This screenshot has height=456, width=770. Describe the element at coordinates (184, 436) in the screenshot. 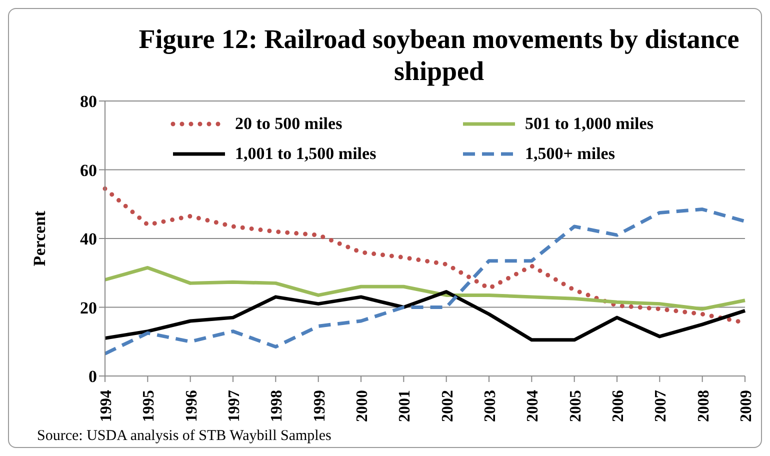

I see `source-note: Source: USDA analysis of STB Waybill Samples` at that location.